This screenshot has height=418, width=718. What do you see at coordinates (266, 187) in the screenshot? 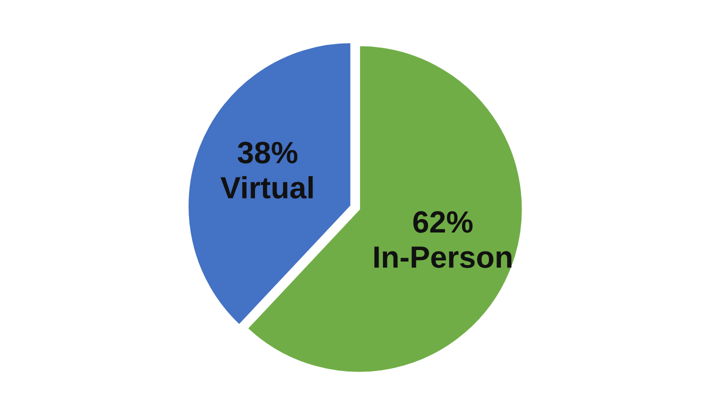
I see `slice-label: Virtual` at bounding box center [266, 187].